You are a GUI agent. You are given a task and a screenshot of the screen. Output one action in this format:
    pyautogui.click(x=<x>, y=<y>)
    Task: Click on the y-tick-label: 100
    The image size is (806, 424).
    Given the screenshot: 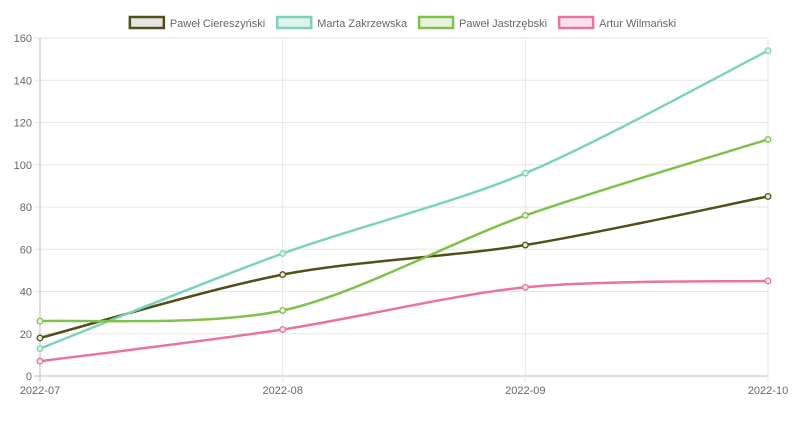 What is the action you would take?
    pyautogui.click(x=23, y=166)
    